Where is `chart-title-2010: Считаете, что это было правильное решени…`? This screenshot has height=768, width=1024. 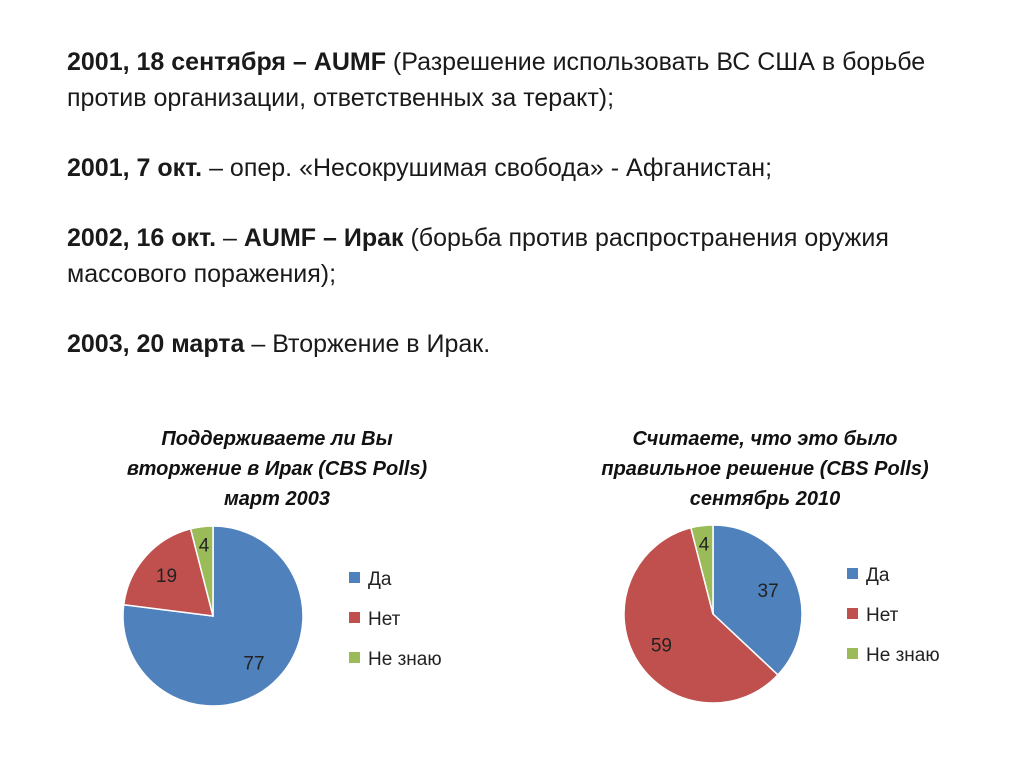 chart-title-2010: Считаете, что это было правильное решени… is located at coordinates (765, 469).